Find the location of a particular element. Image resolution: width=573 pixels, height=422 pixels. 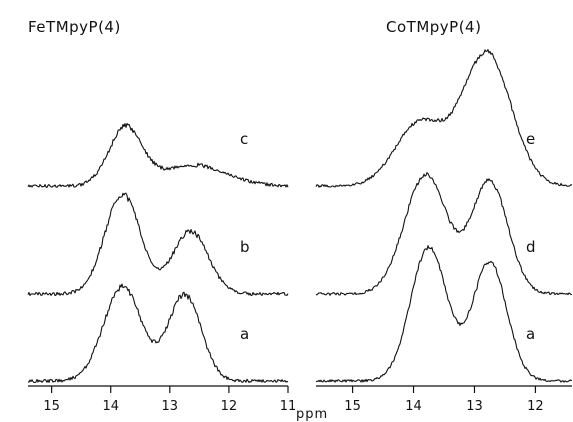

cotmpyp-trace-label-a: a is located at coordinates (530, 334).